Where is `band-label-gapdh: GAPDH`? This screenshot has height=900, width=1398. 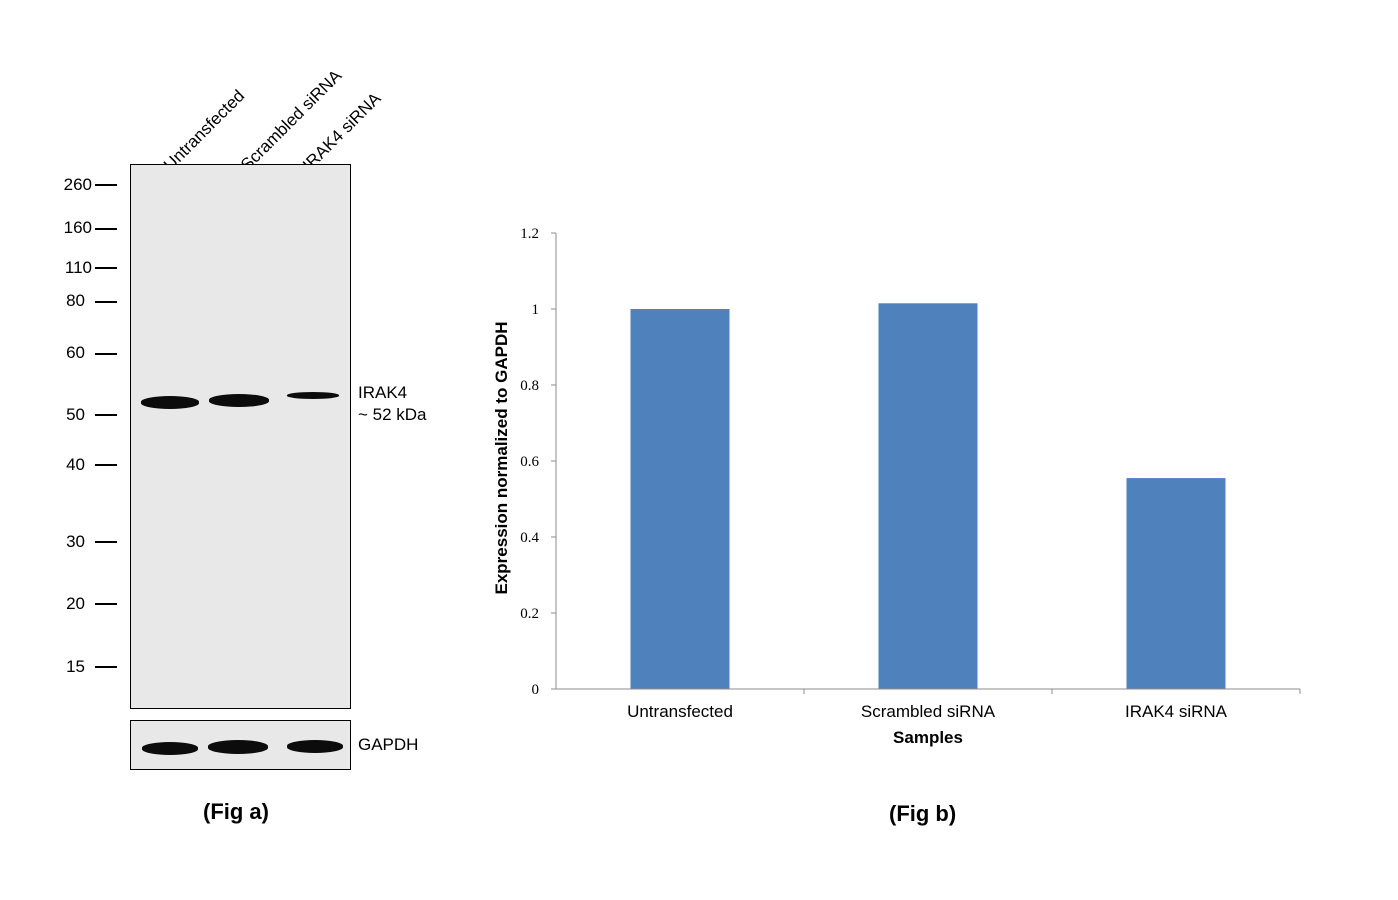 band-label-gapdh: GAPDH is located at coordinates (388, 744).